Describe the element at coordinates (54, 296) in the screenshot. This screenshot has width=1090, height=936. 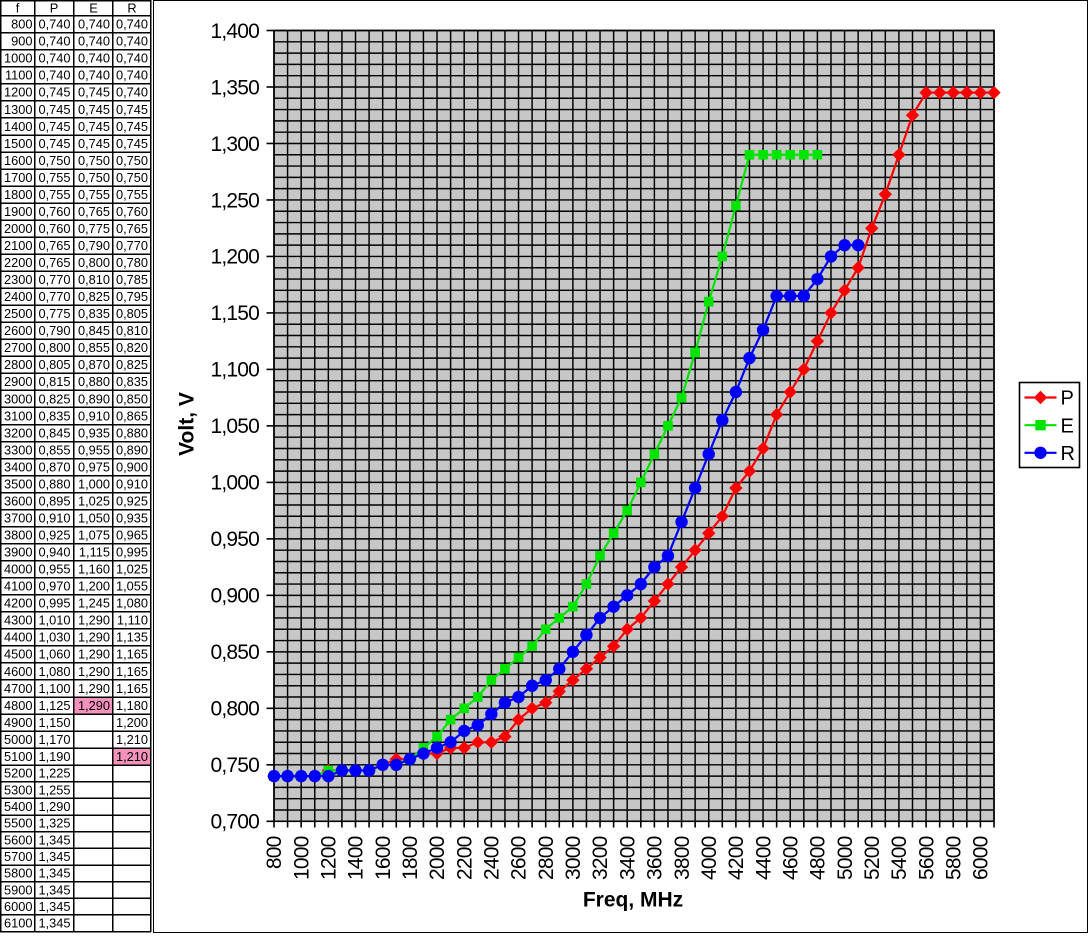
I see `svg-text: 0,770` at that location.